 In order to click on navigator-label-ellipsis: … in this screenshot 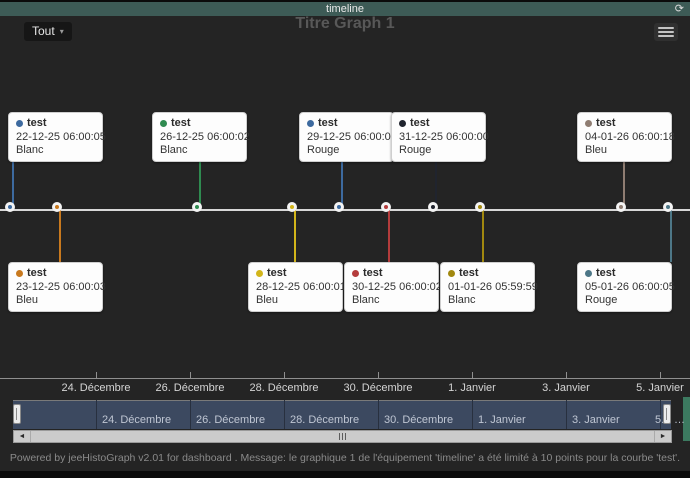, I will do `click(679, 420)`.